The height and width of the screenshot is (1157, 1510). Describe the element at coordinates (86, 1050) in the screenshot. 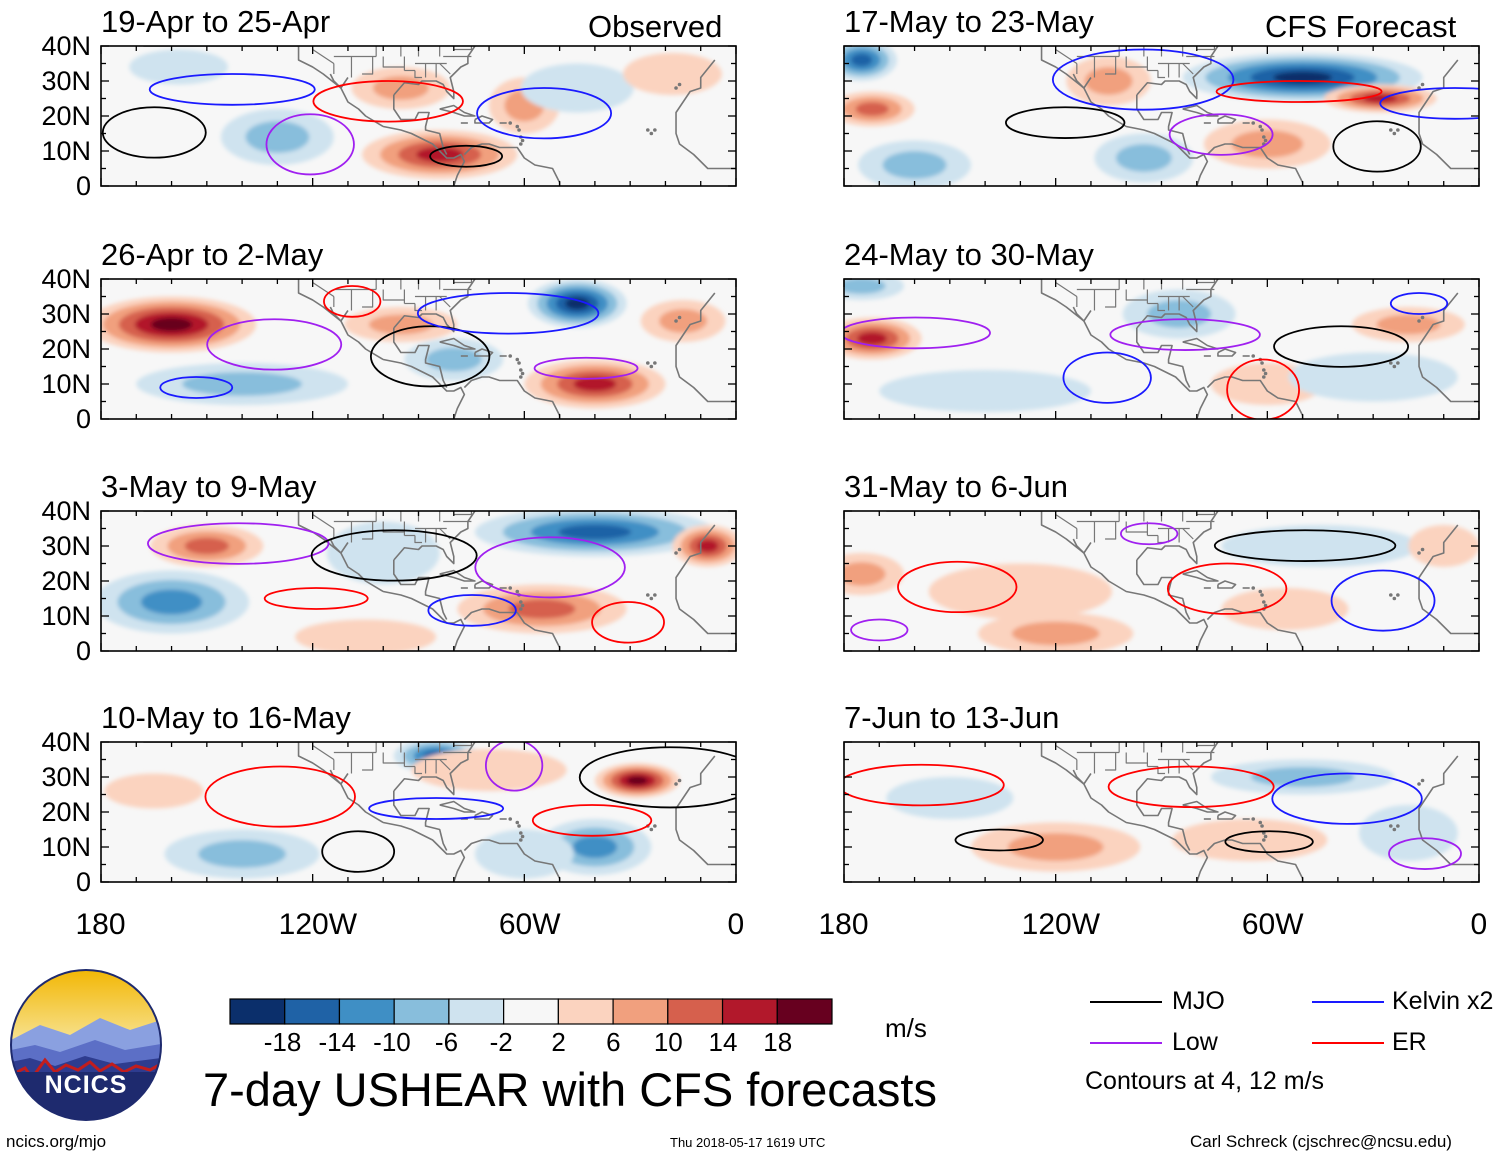

I see `ncics-logo: NCICS` at that location.